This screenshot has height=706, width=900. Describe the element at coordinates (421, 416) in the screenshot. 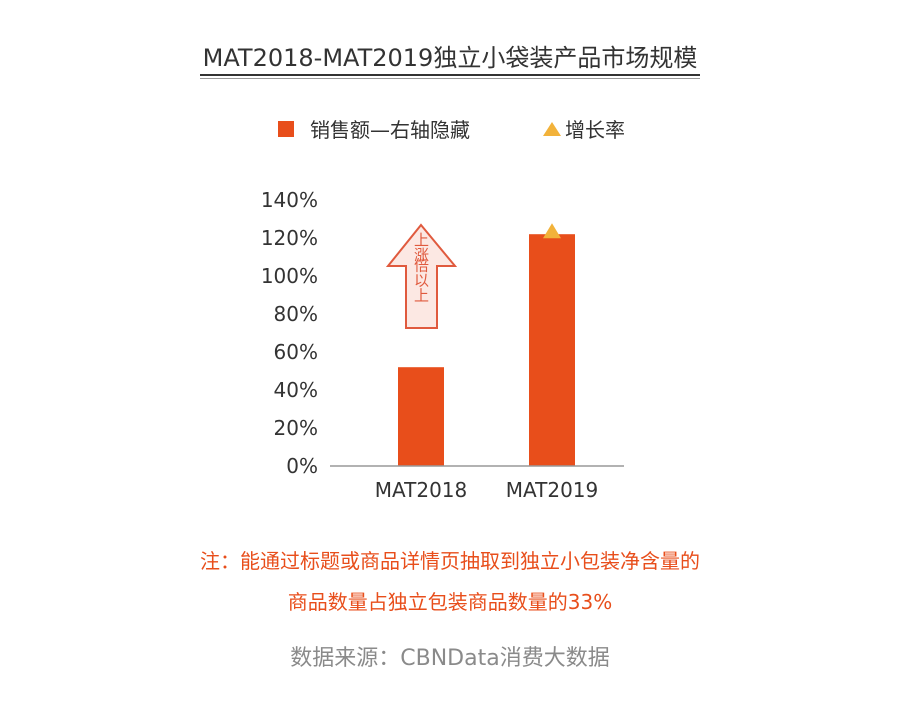

I see `bar-mat2018` at that location.